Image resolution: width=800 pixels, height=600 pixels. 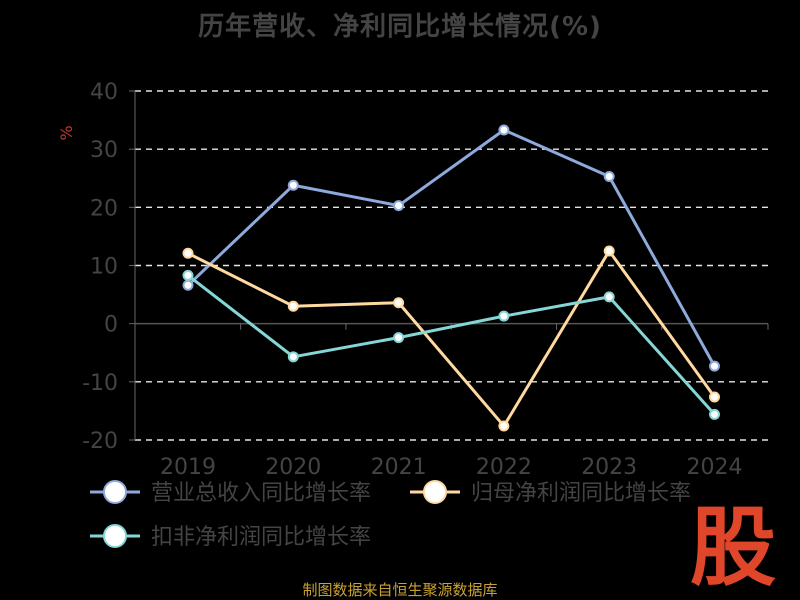 I want to click on y-tick-label: 20, so click(x=104, y=208).